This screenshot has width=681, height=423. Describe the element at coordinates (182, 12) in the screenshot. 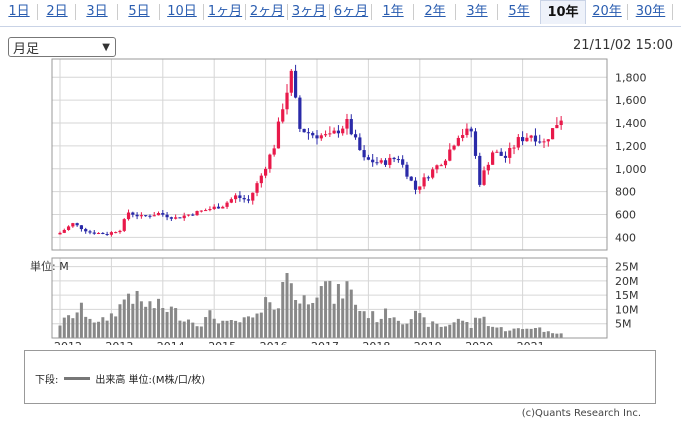

I see `tab-10日: 10日` at that location.